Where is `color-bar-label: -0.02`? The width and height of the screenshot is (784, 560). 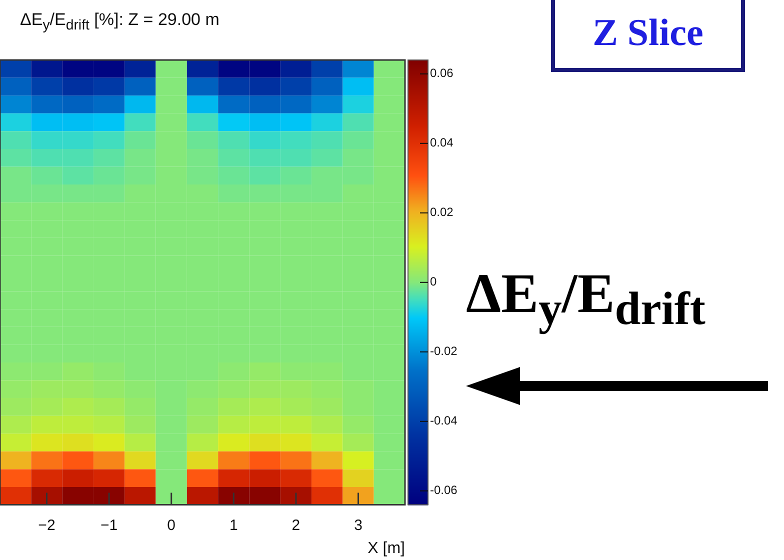 color-bar-label: -0.02 is located at coordinates (444, 351).